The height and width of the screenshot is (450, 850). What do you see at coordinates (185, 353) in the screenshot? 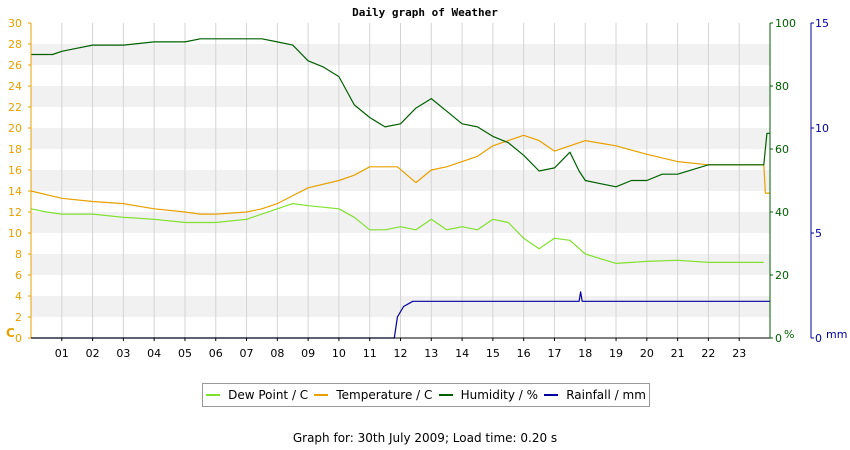
I see `x-axis-tick-label: 05` at bounding box center [185, 353].